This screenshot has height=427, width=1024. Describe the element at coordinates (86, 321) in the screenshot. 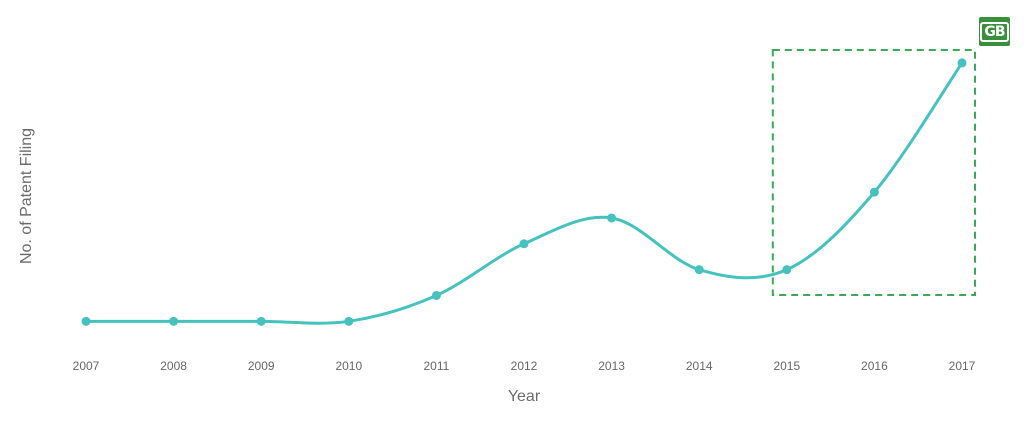

I see `data-point-2007` at that location.